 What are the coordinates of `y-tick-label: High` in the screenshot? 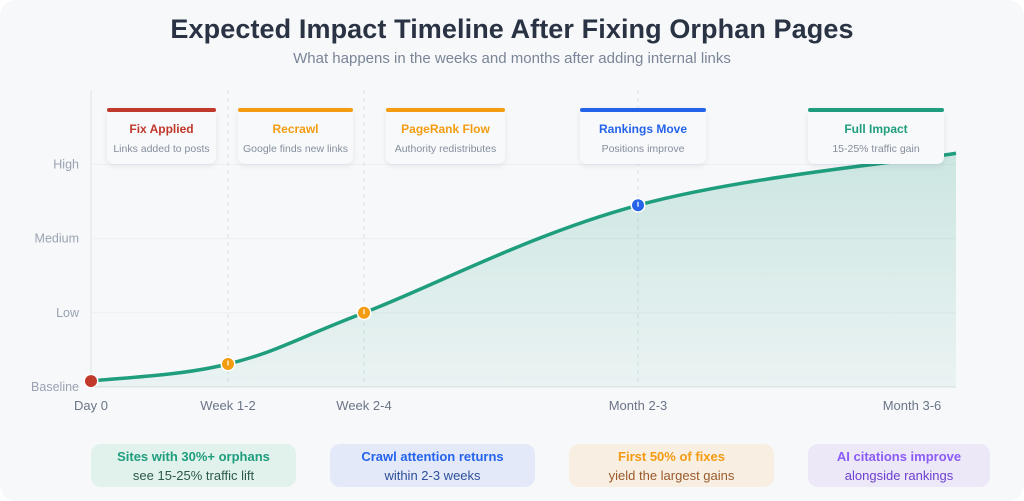 It's located at (66, 164).